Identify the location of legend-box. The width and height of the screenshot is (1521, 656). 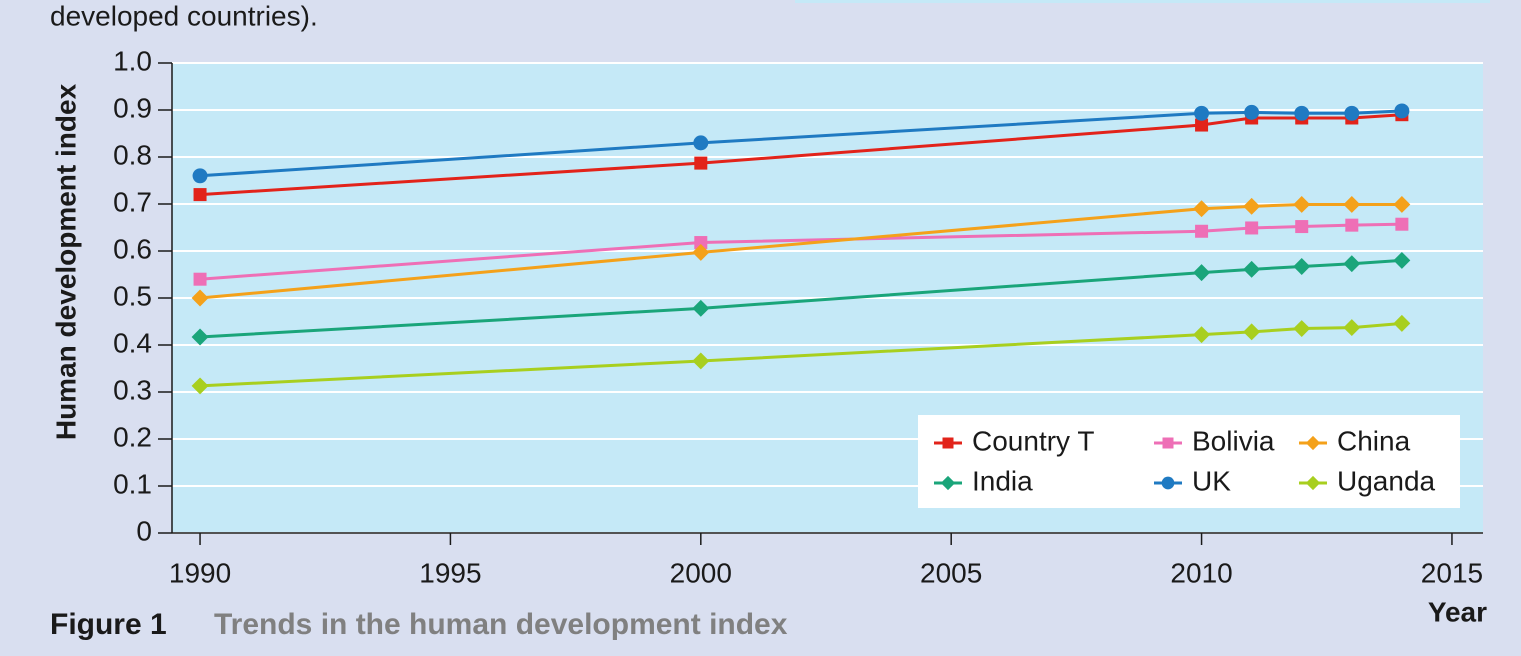
(1189, 461).